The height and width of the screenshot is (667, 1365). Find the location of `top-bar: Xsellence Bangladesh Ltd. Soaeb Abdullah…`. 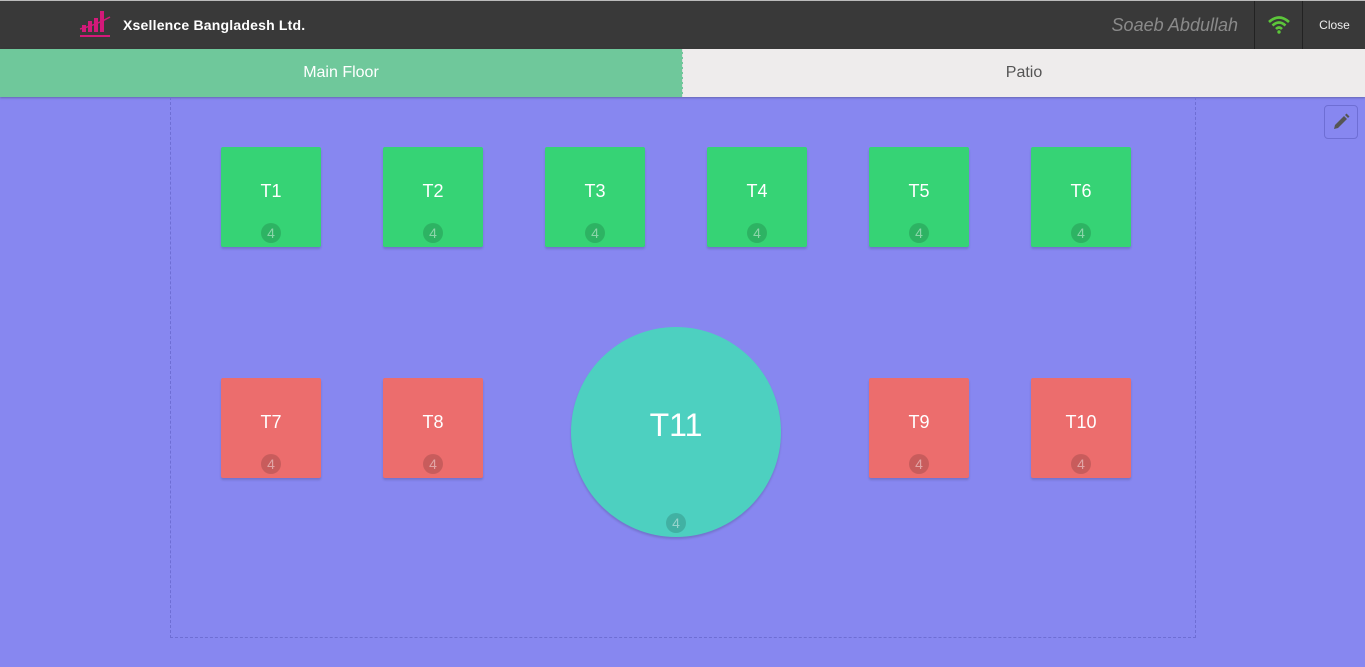

top-bar: Xsellence Bangladesh Ltd. Soaeb Abdullah… is located at coordinates (682, 24).